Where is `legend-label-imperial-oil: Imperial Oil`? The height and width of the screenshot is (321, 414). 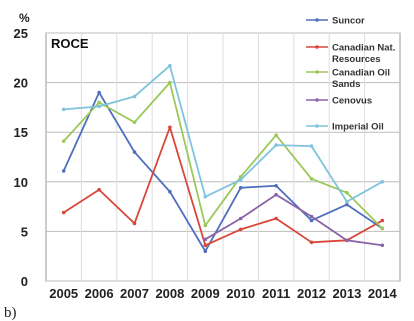 legend-label-imperial-oil: Imperial Oil is located at coordinates (358, 127).